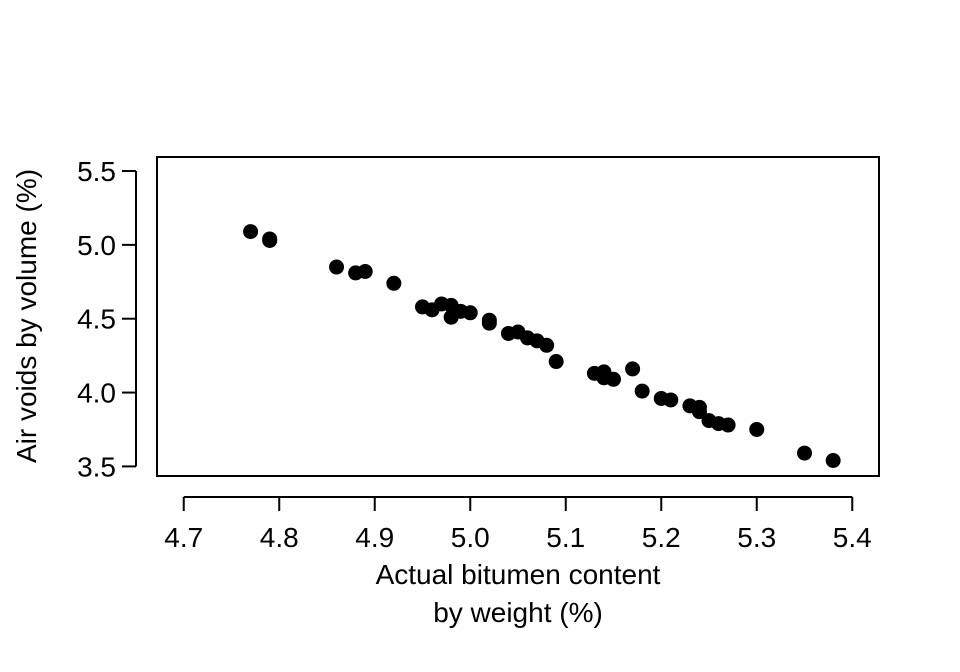 This screenshot has height=672, width=960. What do you see at coordinates (279, 537) in the screenshot?
I see `x-tick-label: 4.8` at bounding box center [279, 537].